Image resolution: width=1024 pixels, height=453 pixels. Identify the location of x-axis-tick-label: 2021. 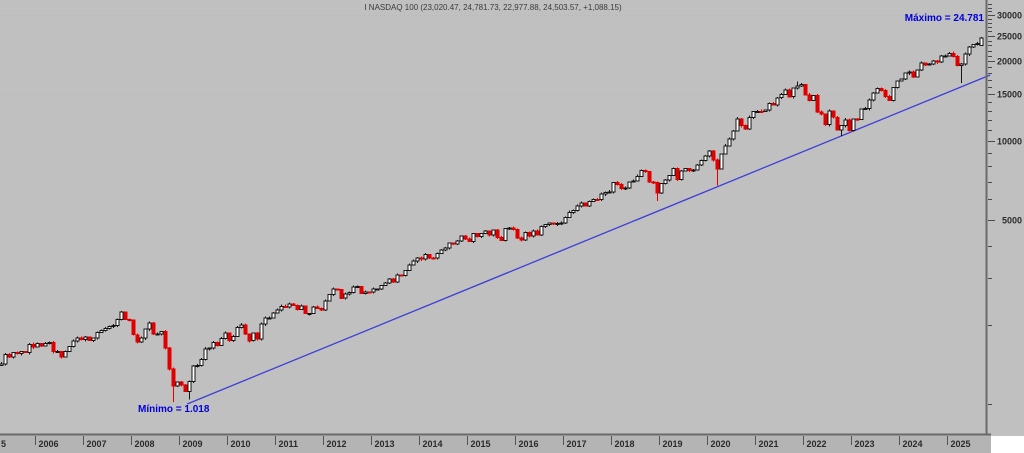
(769, 444).